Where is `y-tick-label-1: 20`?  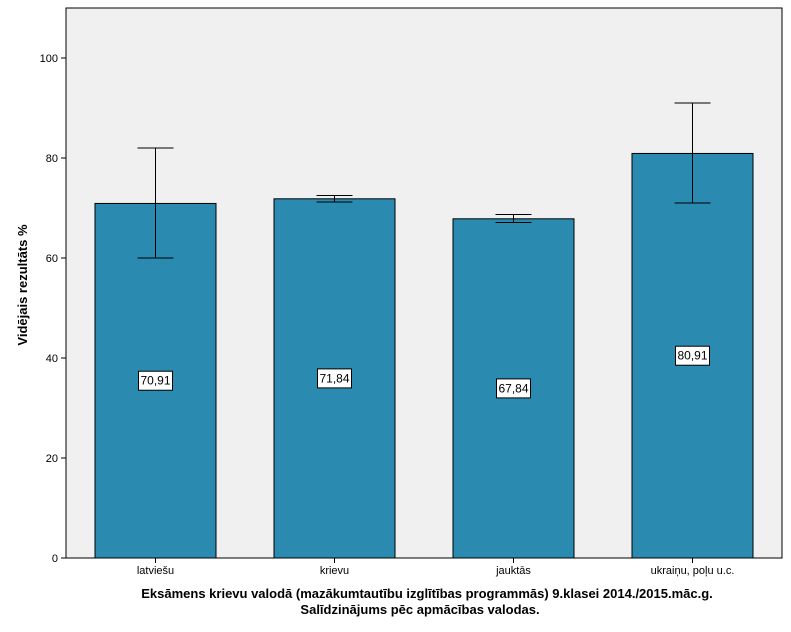 y-tick-label-1: 20 is located at coordinates (52, 459).